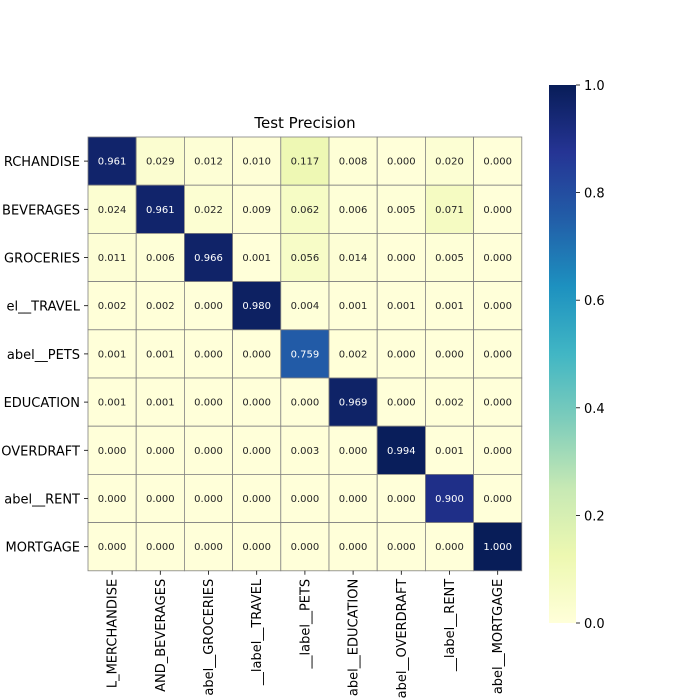 This screenshot has height=700, width=700. Describe the element at coordinates (590, 355) in the screenshot. I see `colorbar-ticks: 0.0 0.2 0.4 0.6 0.8 1.0` at that location.